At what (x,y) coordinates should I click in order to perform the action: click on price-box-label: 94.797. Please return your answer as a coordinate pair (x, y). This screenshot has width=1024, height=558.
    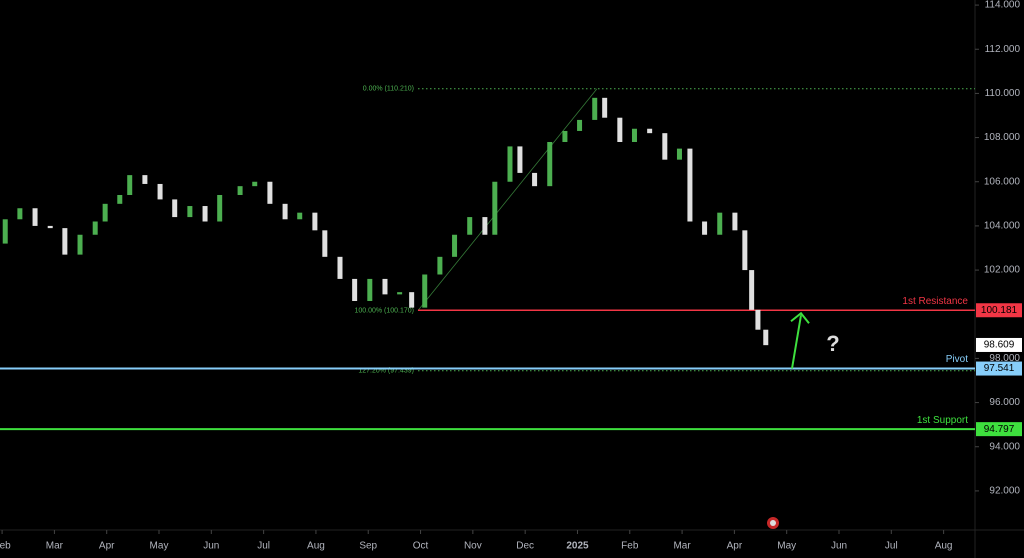
    Looking at the image, I should click on (999, 429).